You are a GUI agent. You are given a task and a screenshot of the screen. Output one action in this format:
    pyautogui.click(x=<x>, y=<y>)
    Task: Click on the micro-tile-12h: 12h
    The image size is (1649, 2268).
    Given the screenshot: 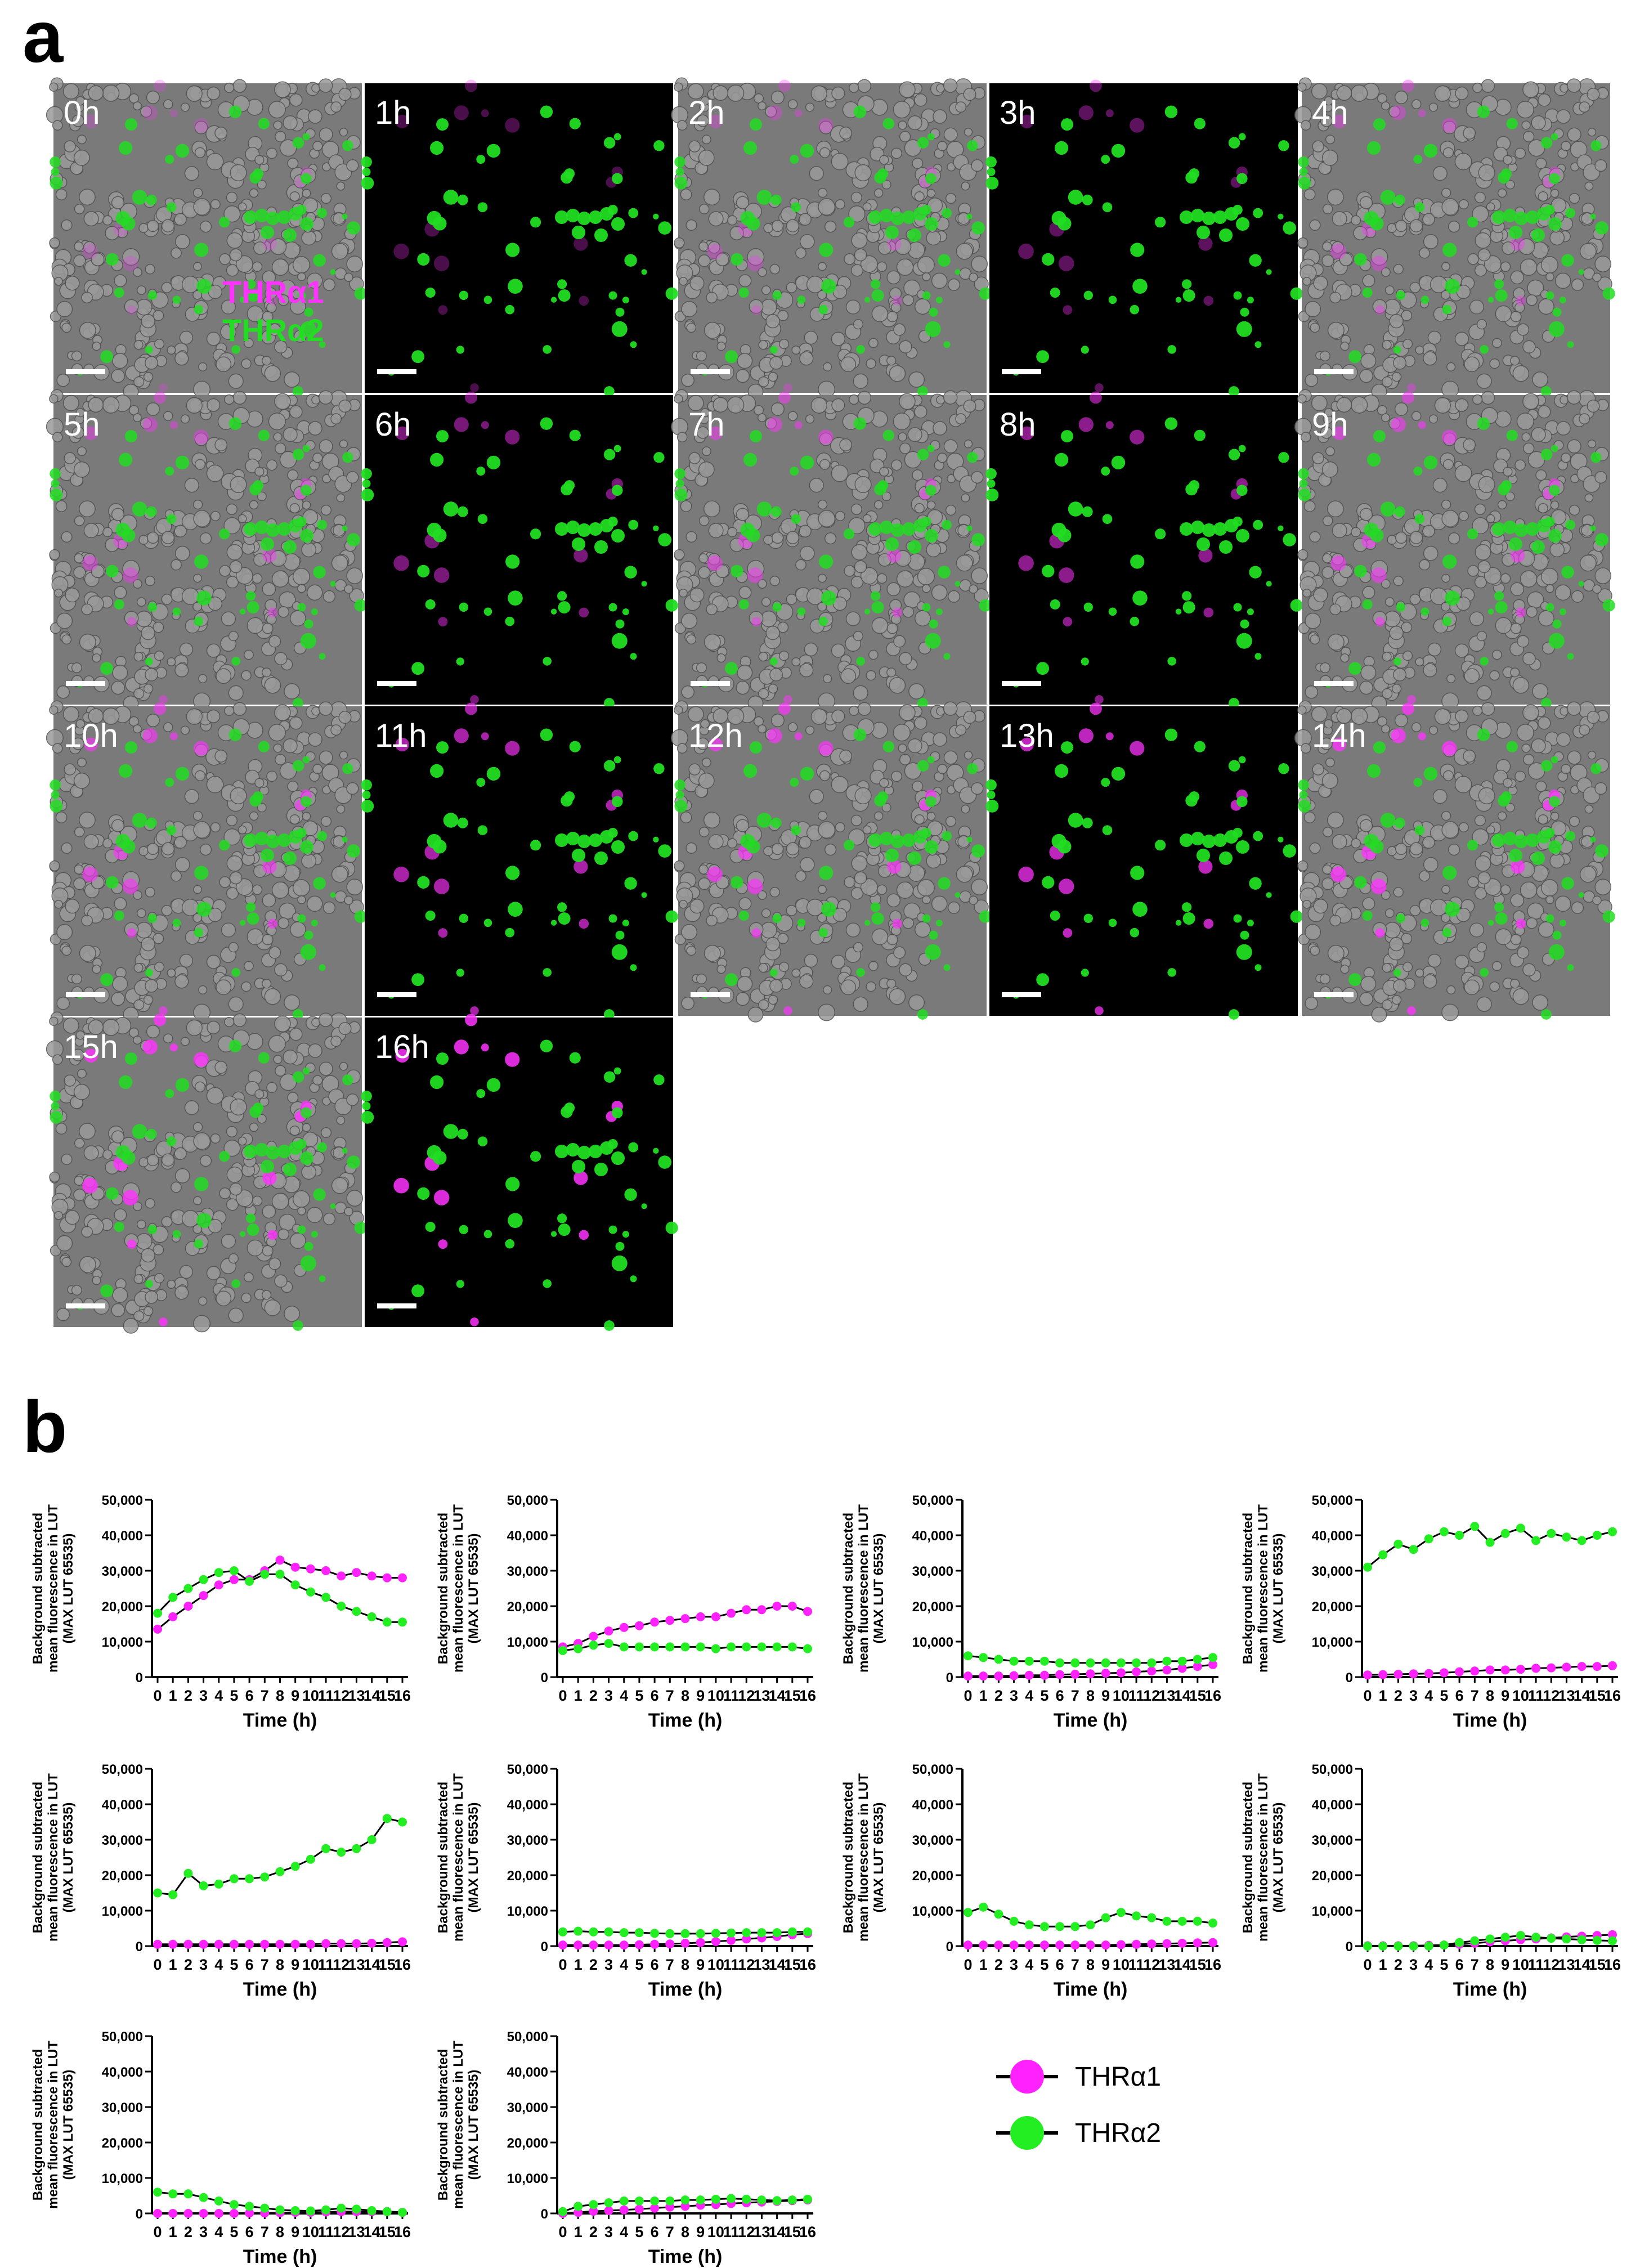 What is the action you would take?
    pyautogui.click(x=831, y=861)
    